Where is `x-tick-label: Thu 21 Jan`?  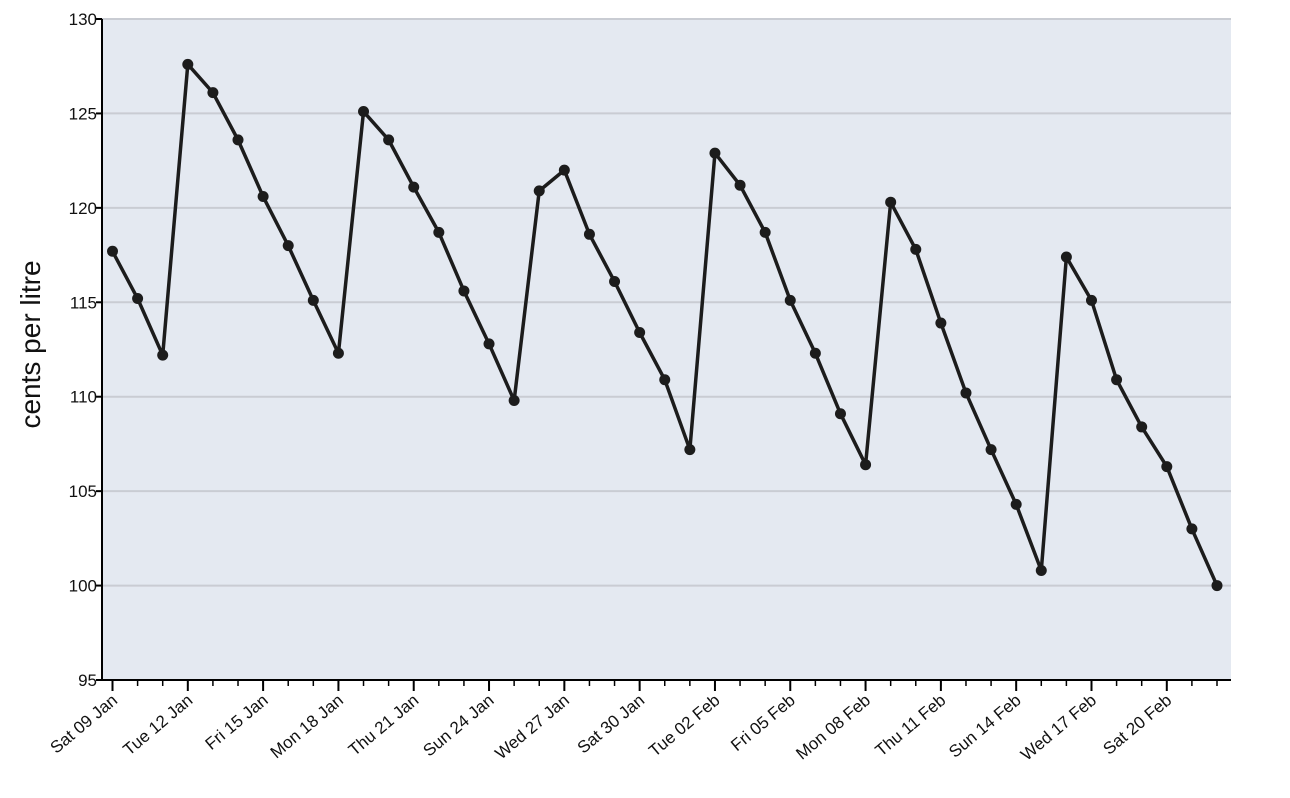 x-tick-label: Thu 21 Jan is located at coordinates (383, 725).